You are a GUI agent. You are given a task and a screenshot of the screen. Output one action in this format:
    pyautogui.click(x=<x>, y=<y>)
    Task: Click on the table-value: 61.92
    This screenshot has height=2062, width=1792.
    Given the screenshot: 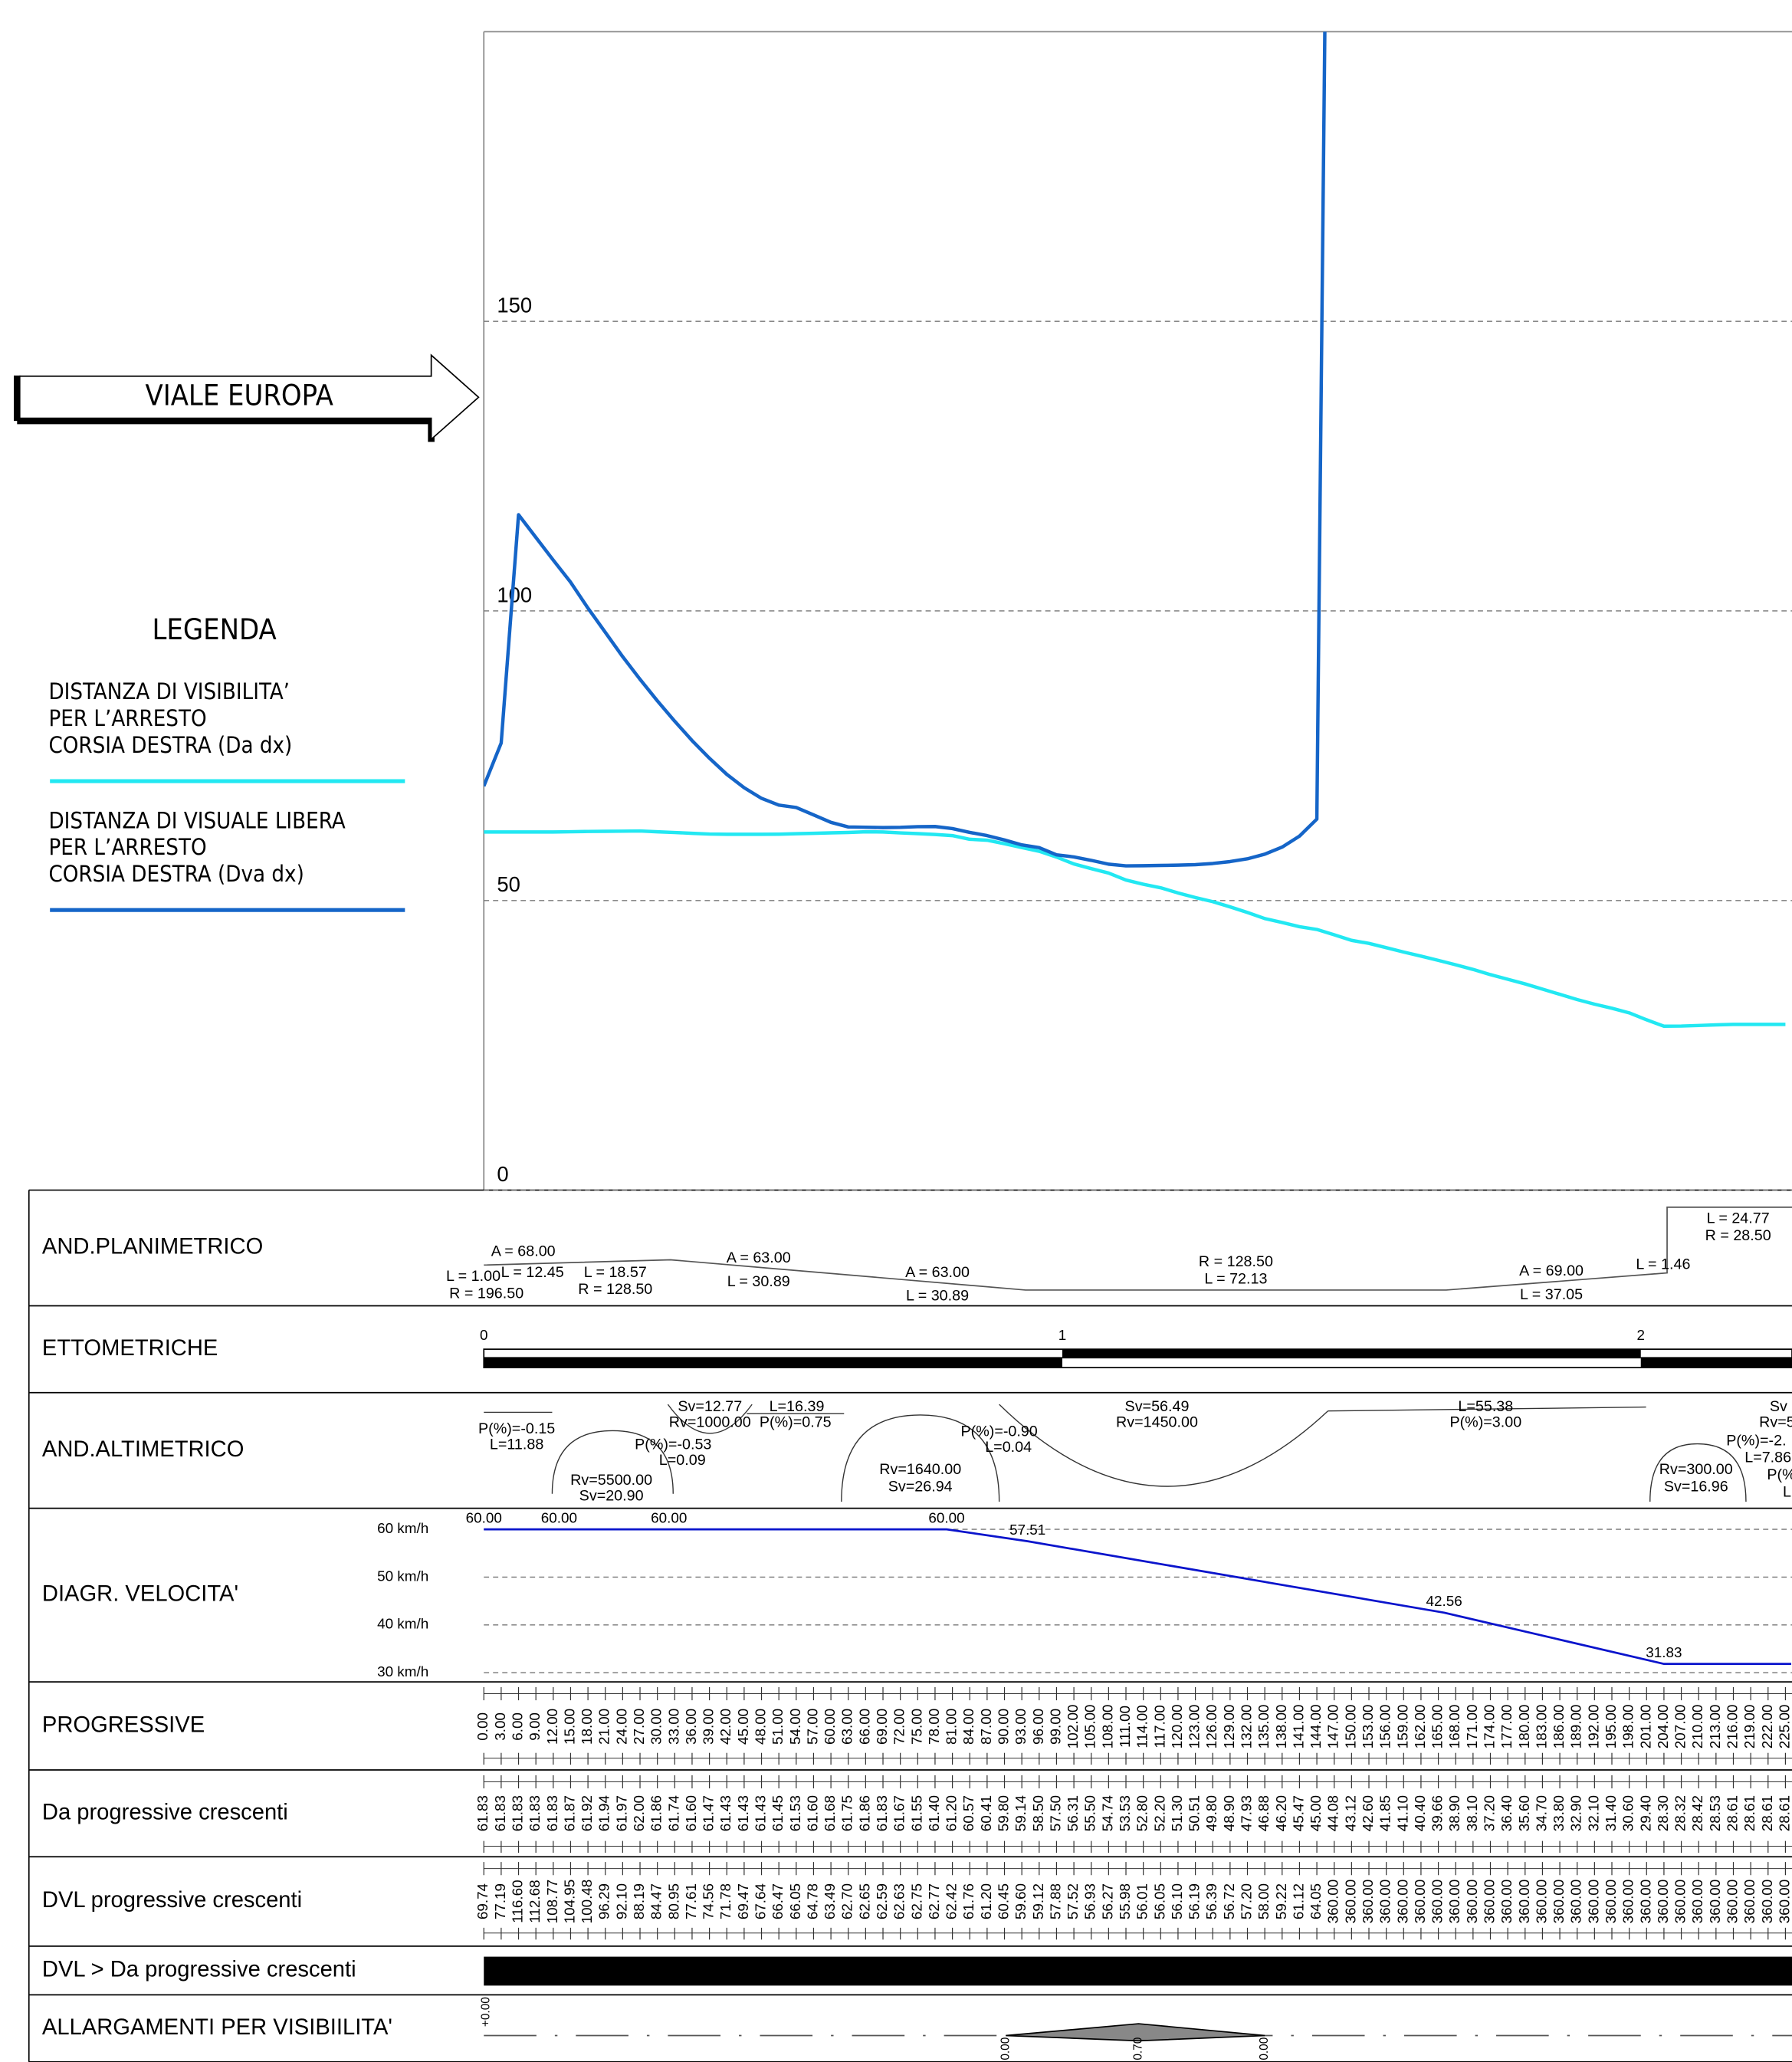 What is the action you would take?
    pyautogui.click(x=587, y=1813)
    